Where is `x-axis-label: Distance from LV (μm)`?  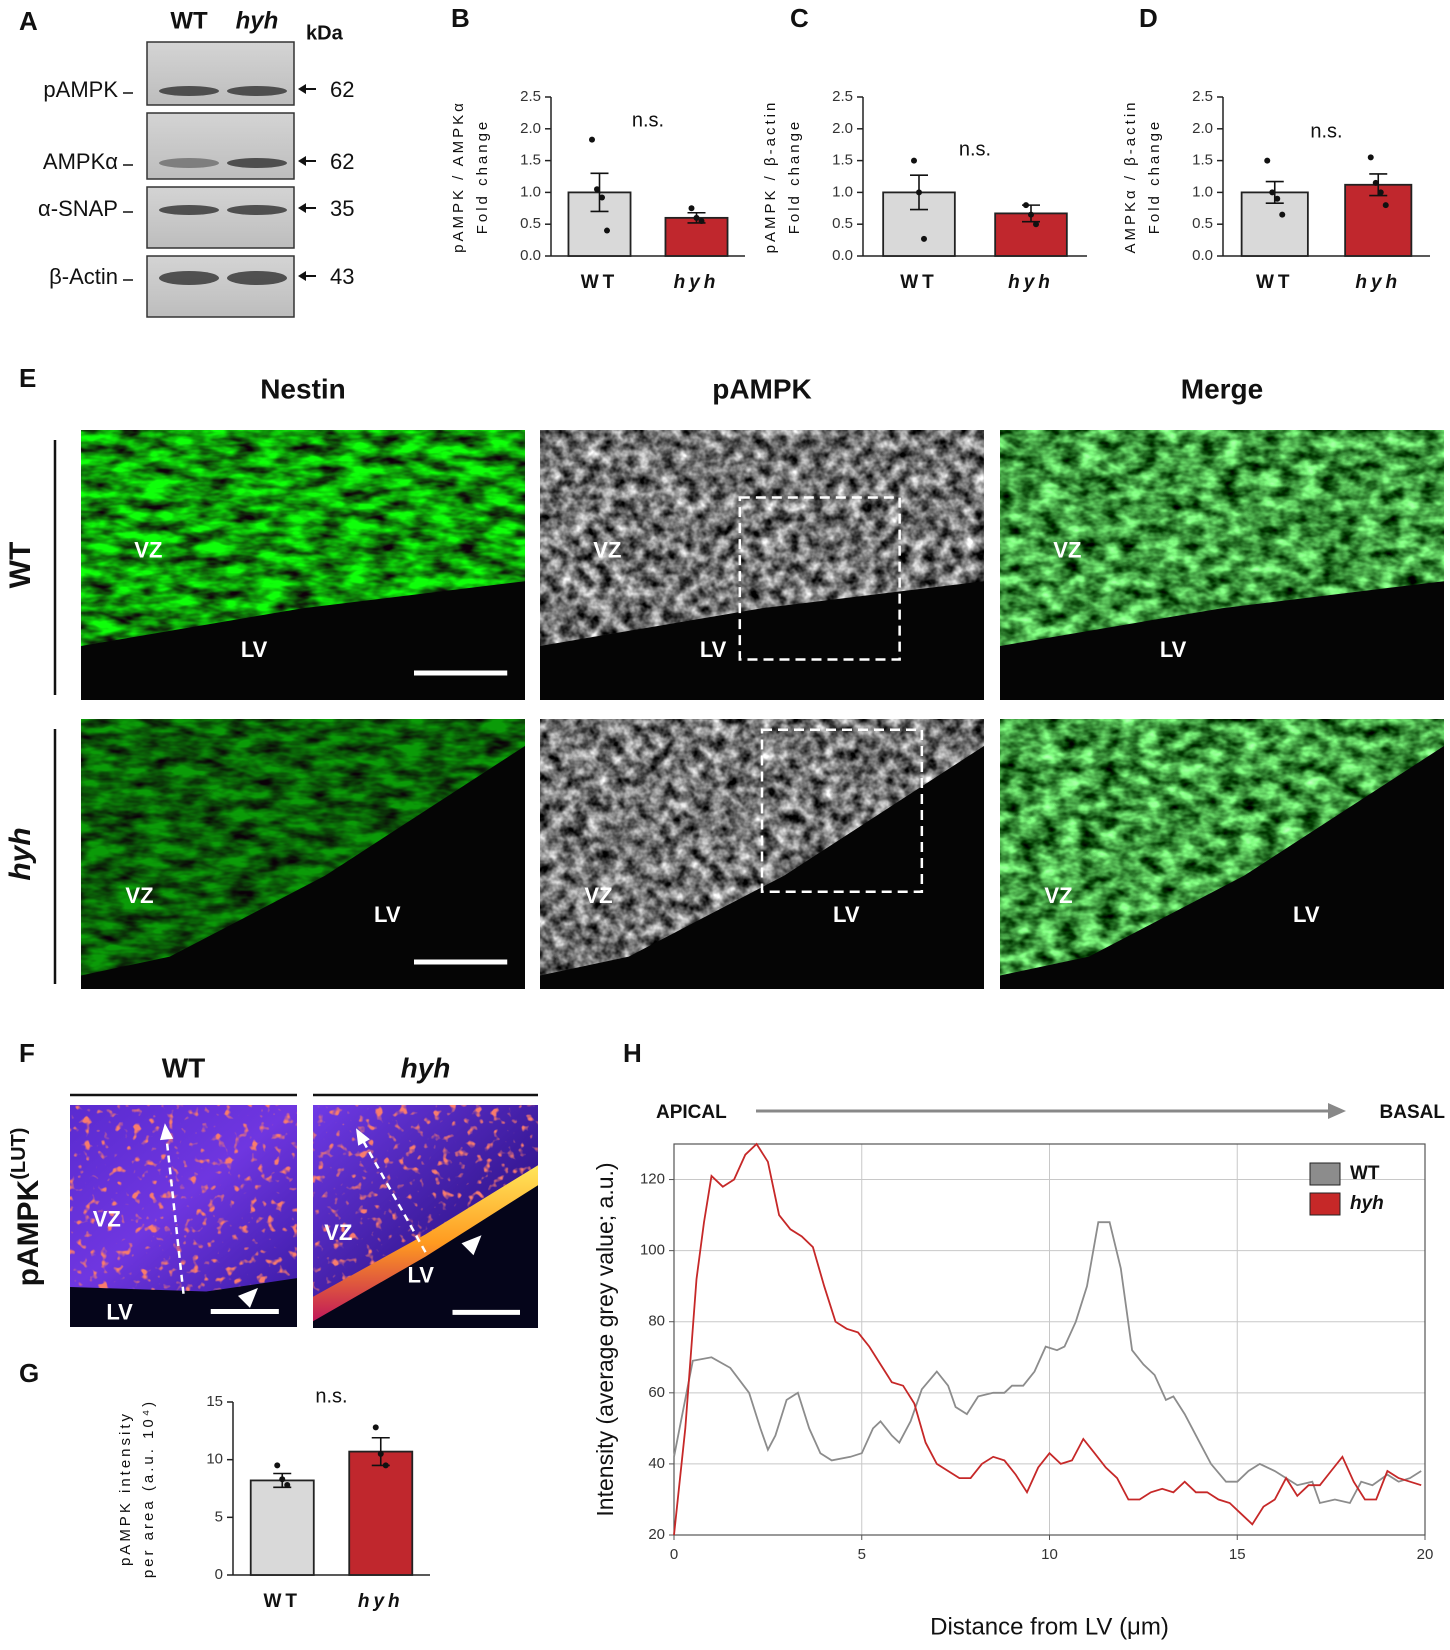
x-axis-label: Distance from LV (μm) is located at coordinates (1049, 1626).